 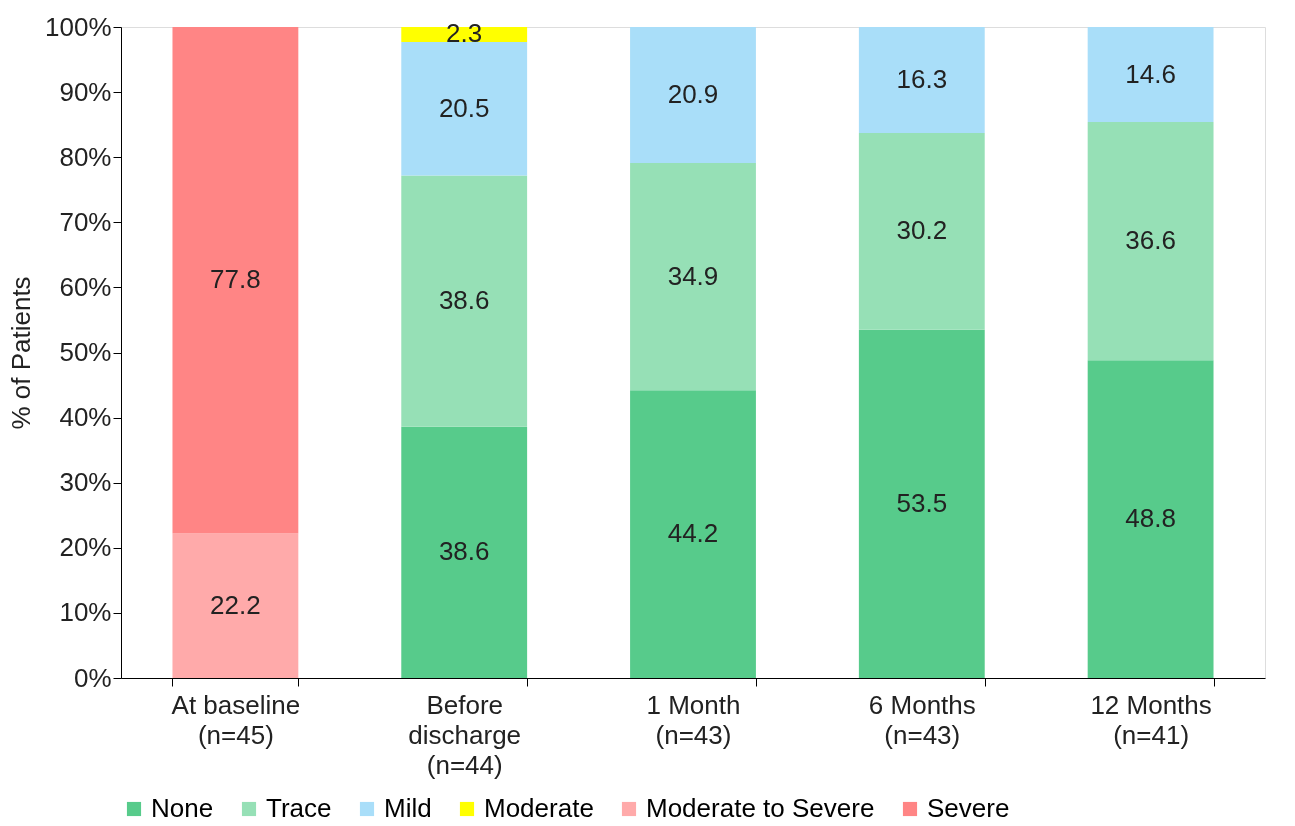 I want to click on data-label: 77.8, so click(x=235, y=279).